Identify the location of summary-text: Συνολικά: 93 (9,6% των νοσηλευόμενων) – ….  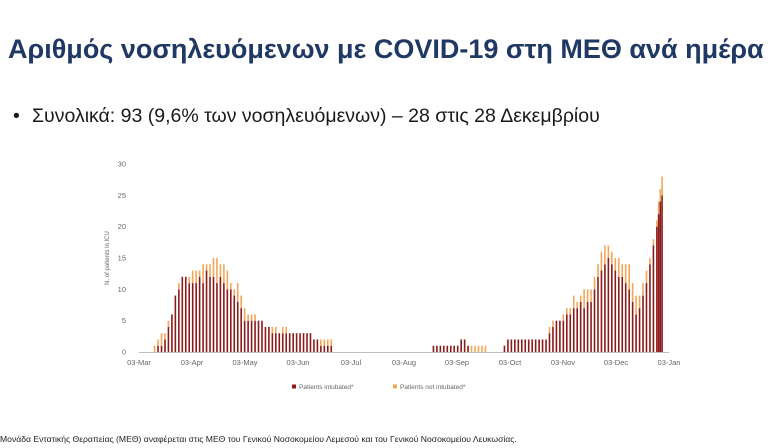
(316, 116).